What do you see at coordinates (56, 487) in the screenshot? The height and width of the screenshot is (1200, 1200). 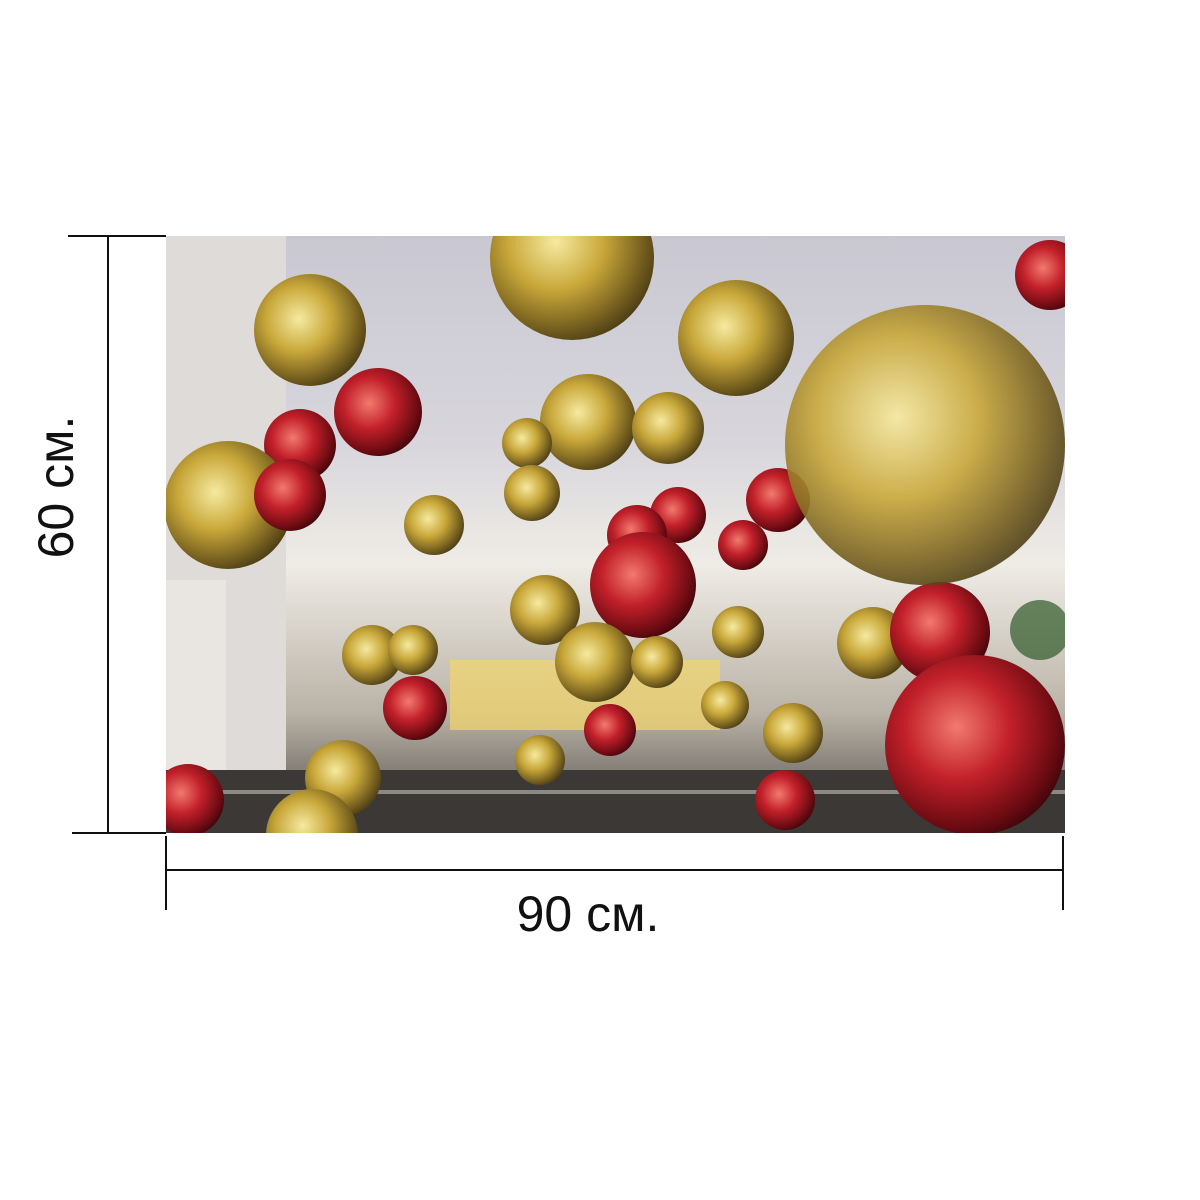 I see `height-label: 60 см.` at bounding box center [56, 487].